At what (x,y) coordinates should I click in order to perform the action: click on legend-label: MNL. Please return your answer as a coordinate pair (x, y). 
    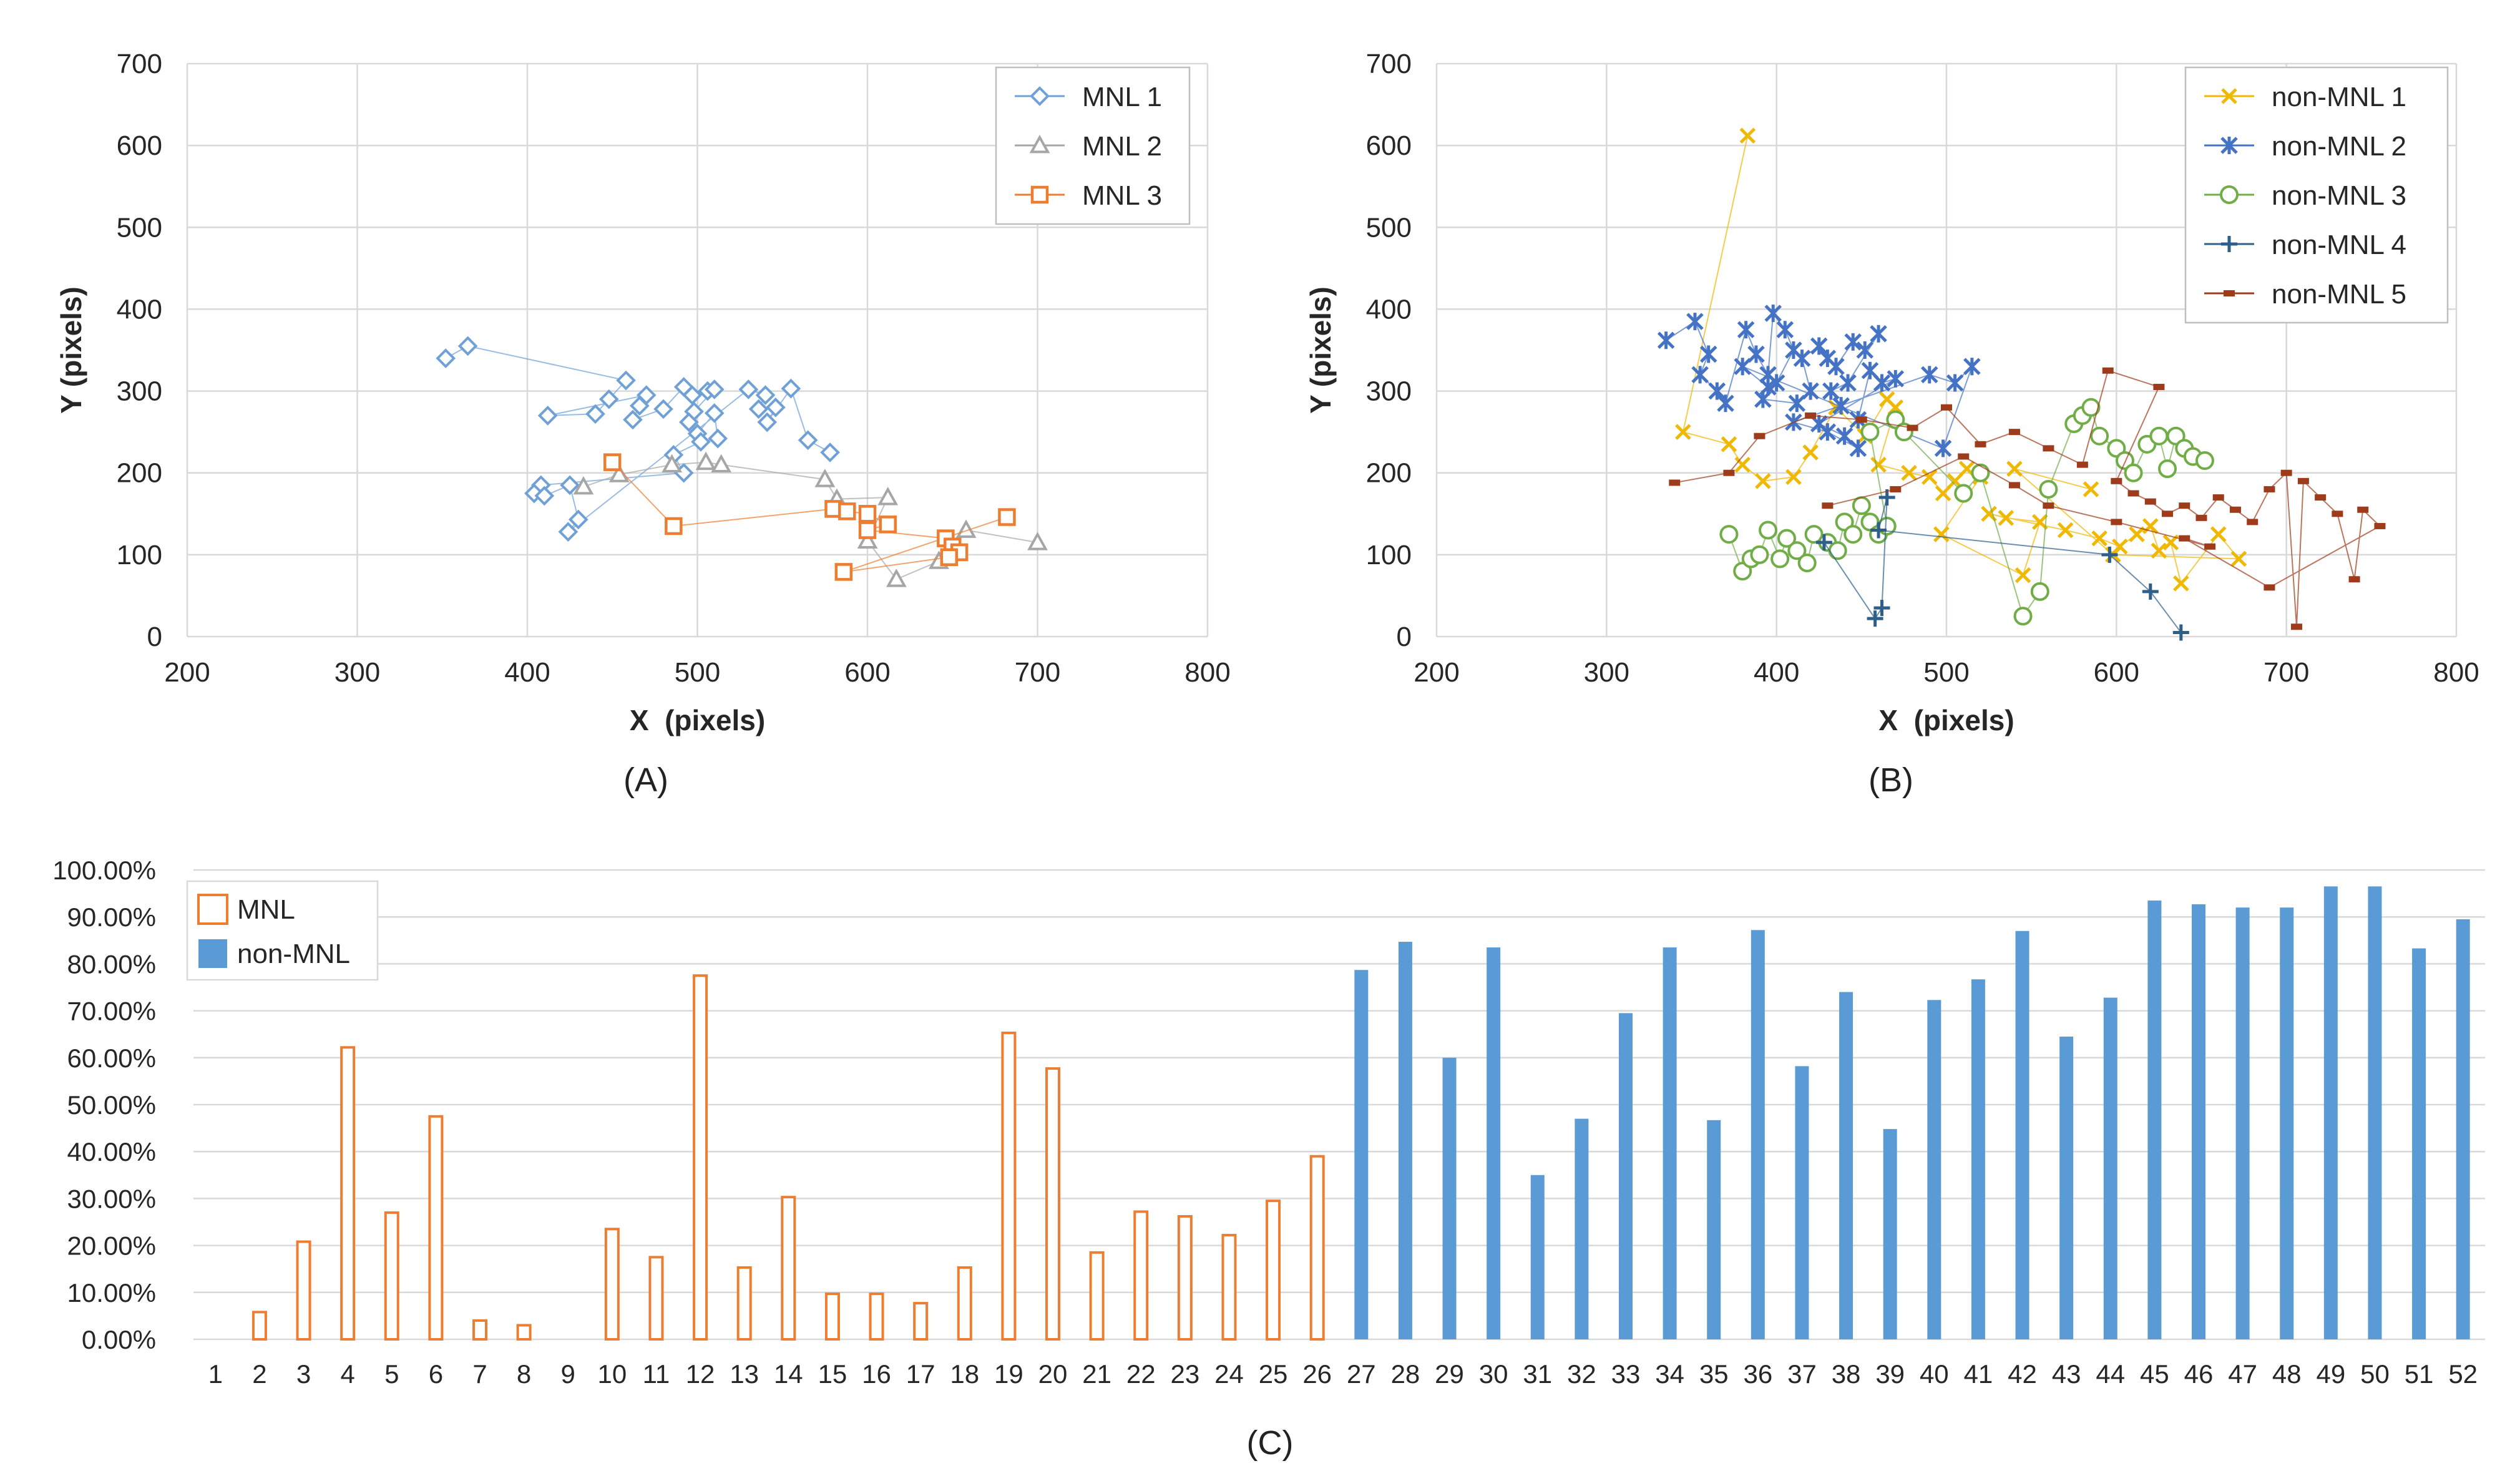
    Looking at the image, I should click on (266, 909).